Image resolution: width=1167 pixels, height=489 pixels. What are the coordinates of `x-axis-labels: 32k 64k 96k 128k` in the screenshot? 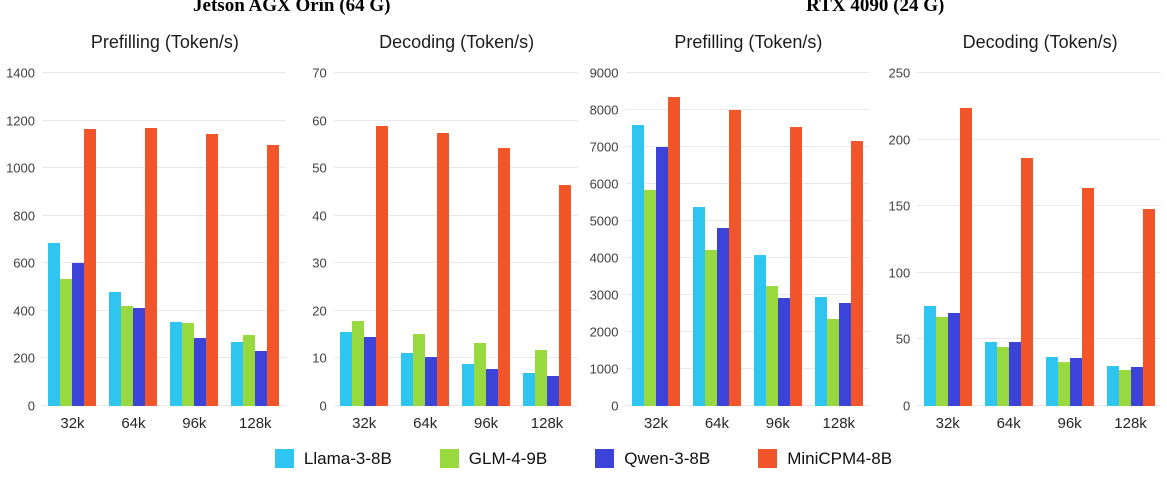 It's located at (748, 419).